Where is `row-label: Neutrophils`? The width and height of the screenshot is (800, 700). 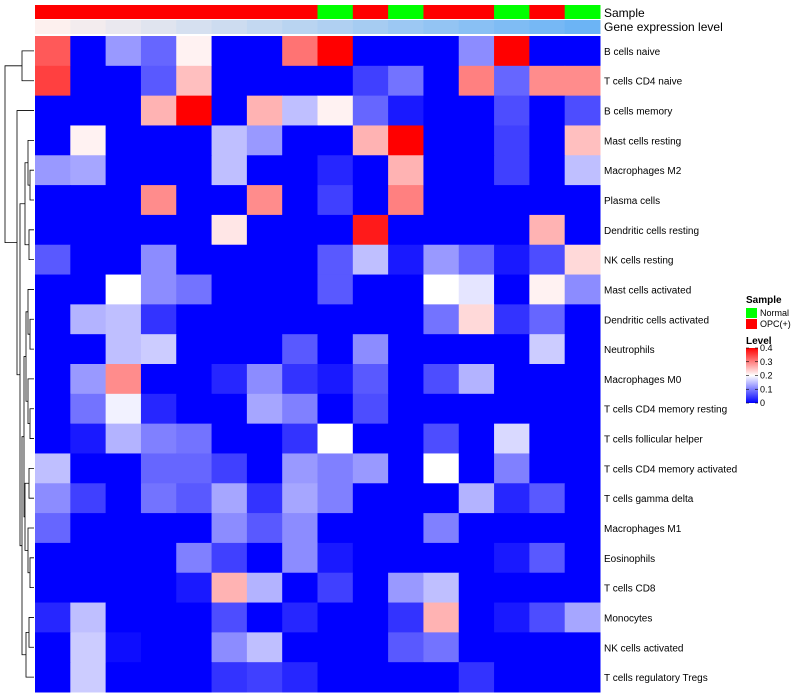
row-label: Neutrophils is located at coordinates (629, 350).